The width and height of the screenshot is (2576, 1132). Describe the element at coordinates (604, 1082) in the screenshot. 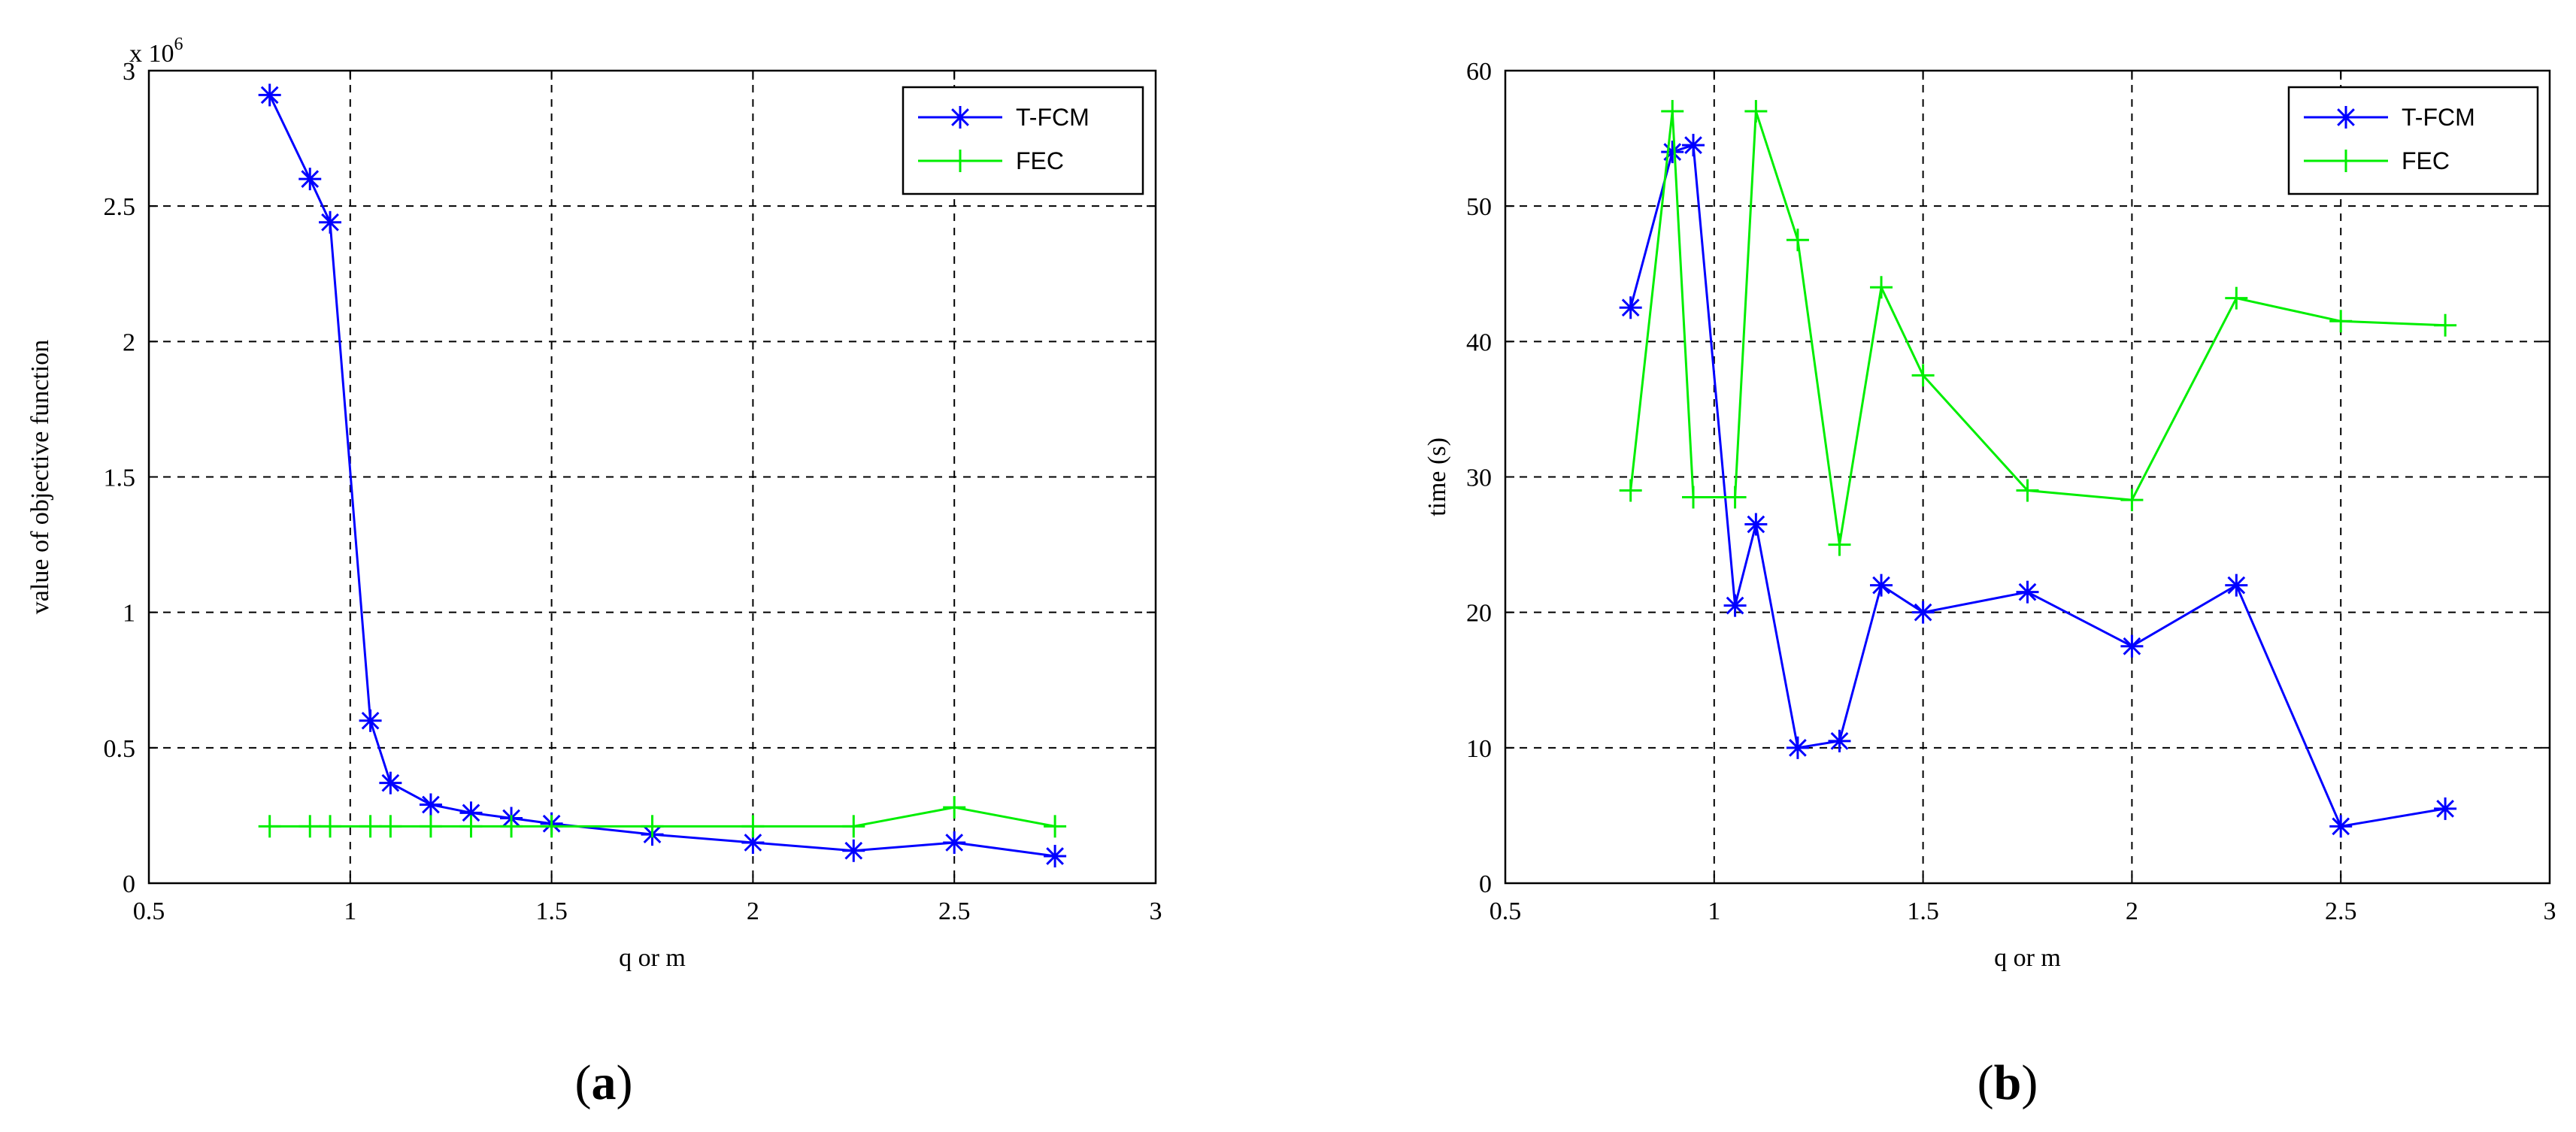

I see `panel-label-a: (a)` at that location.